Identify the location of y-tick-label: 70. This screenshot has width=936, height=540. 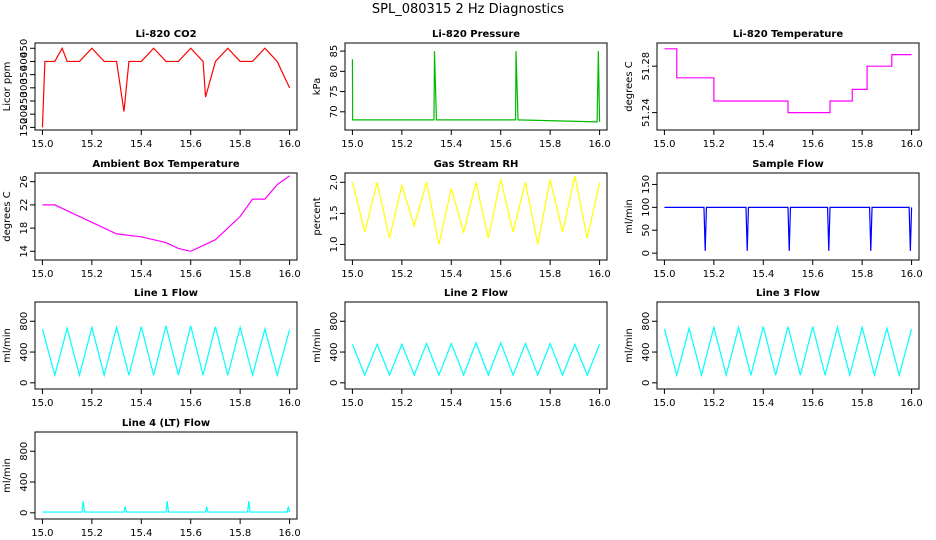
(334, 111).